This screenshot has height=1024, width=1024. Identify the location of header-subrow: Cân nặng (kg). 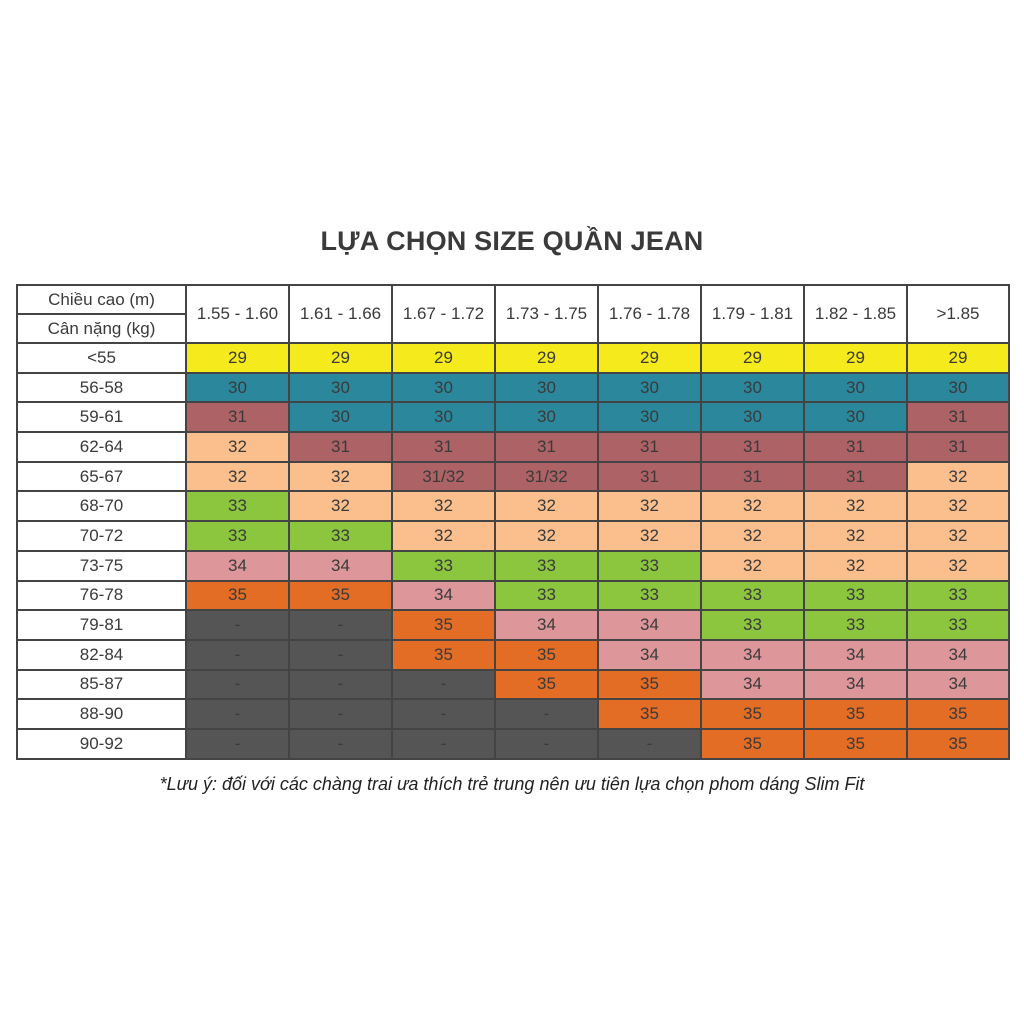
(512, 328).